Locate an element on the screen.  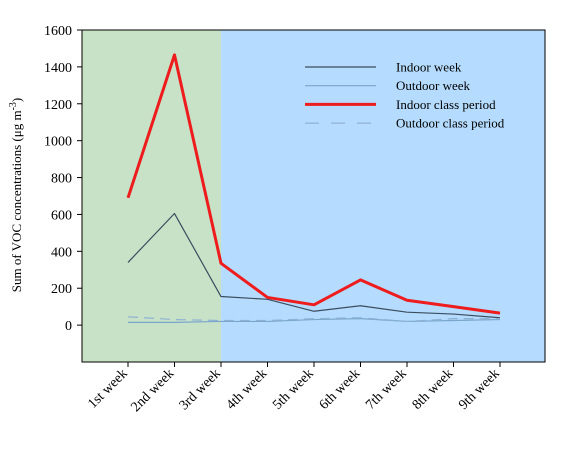
y-tick-label-1600: 1600 is located at coordinates (58, 31).